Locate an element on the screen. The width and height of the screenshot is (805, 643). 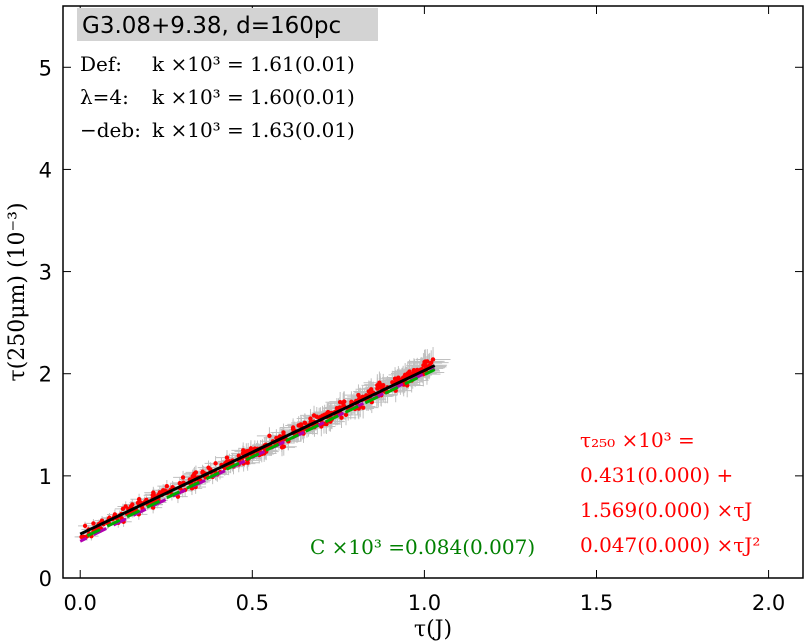
x-tick-label: 0.5 is located at coordinates (252, 603).